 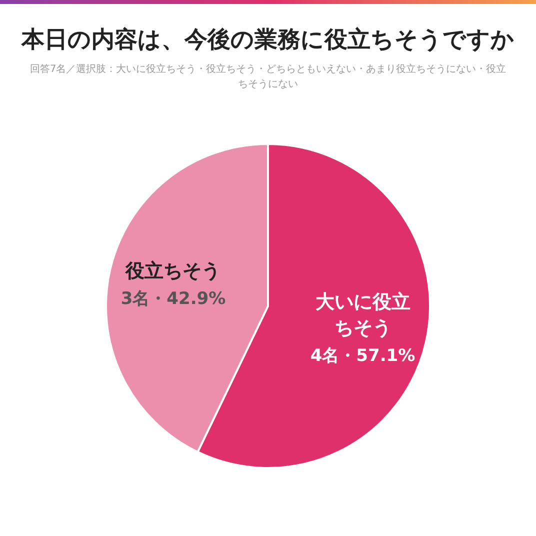 What do you see at coordinates (268, 40) in the screenshot?
I see `chart-title: 本日の内容は、今後の業務に役立ちそうですか` at bounding box center [268, 40].